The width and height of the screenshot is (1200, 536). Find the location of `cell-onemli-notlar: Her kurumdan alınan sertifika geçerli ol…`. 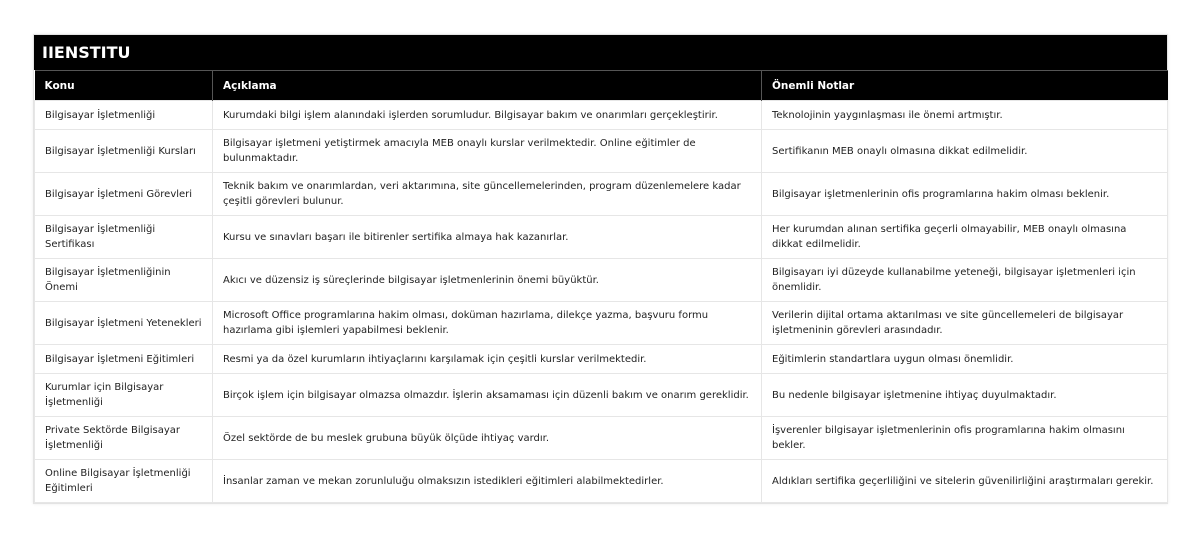

cell-onemli-notlar: Her kurumdan alınan sertifika geçerli ol… is located at coordinates (964, 237).